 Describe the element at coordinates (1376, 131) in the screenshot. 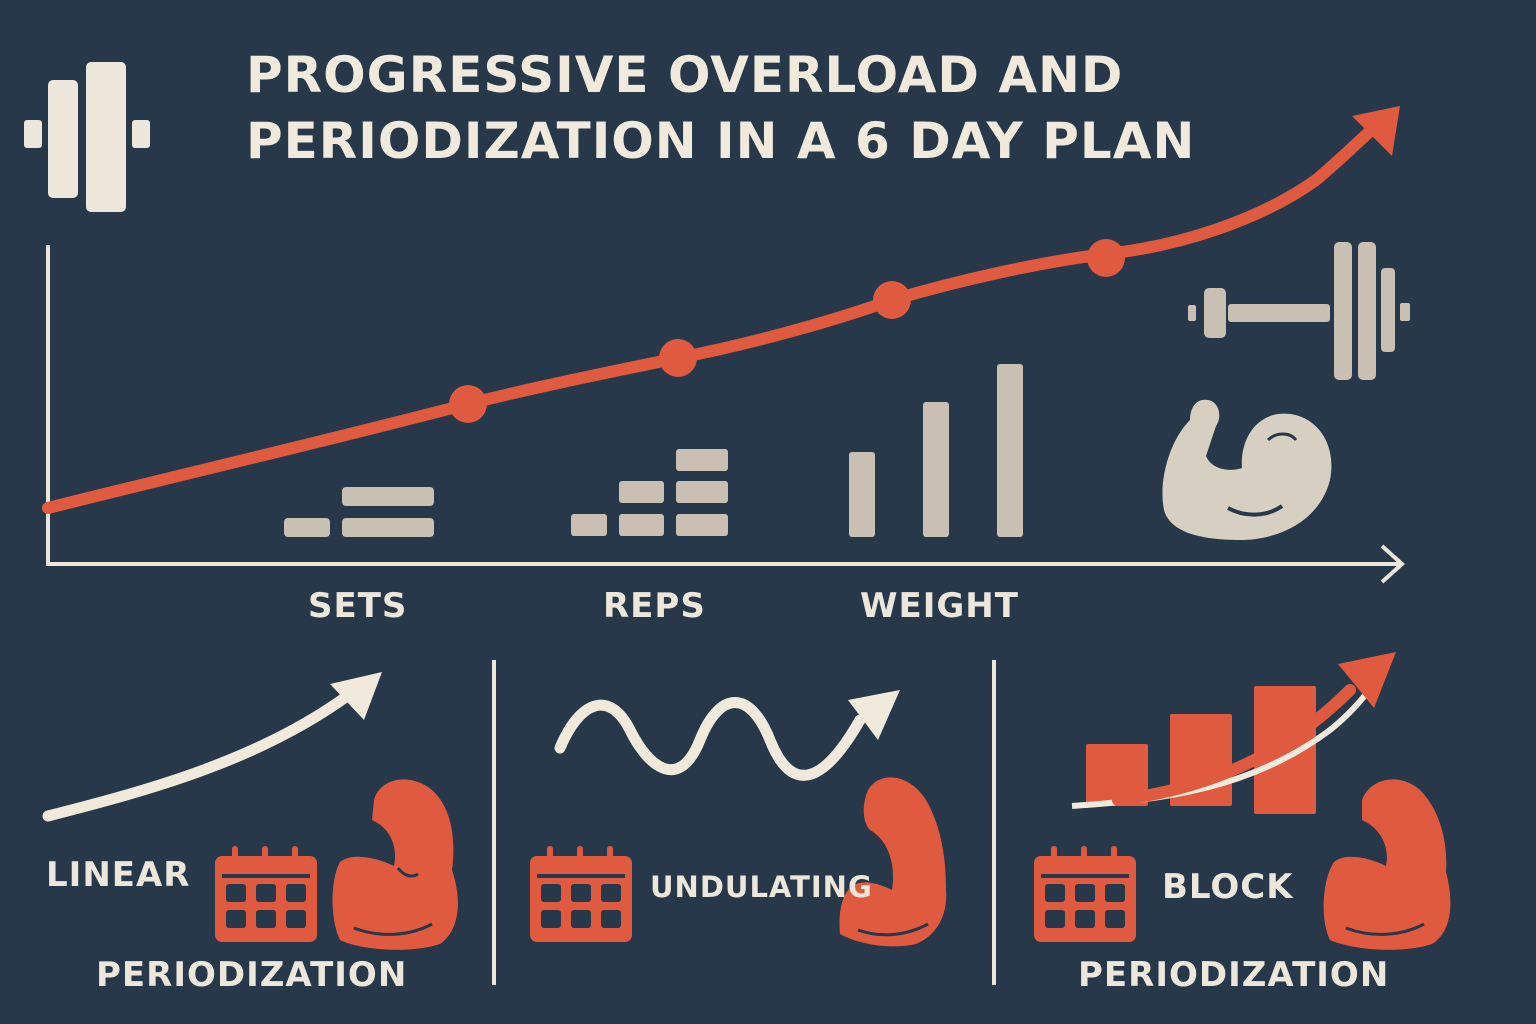

I see `trend-arrowhead` at that location.